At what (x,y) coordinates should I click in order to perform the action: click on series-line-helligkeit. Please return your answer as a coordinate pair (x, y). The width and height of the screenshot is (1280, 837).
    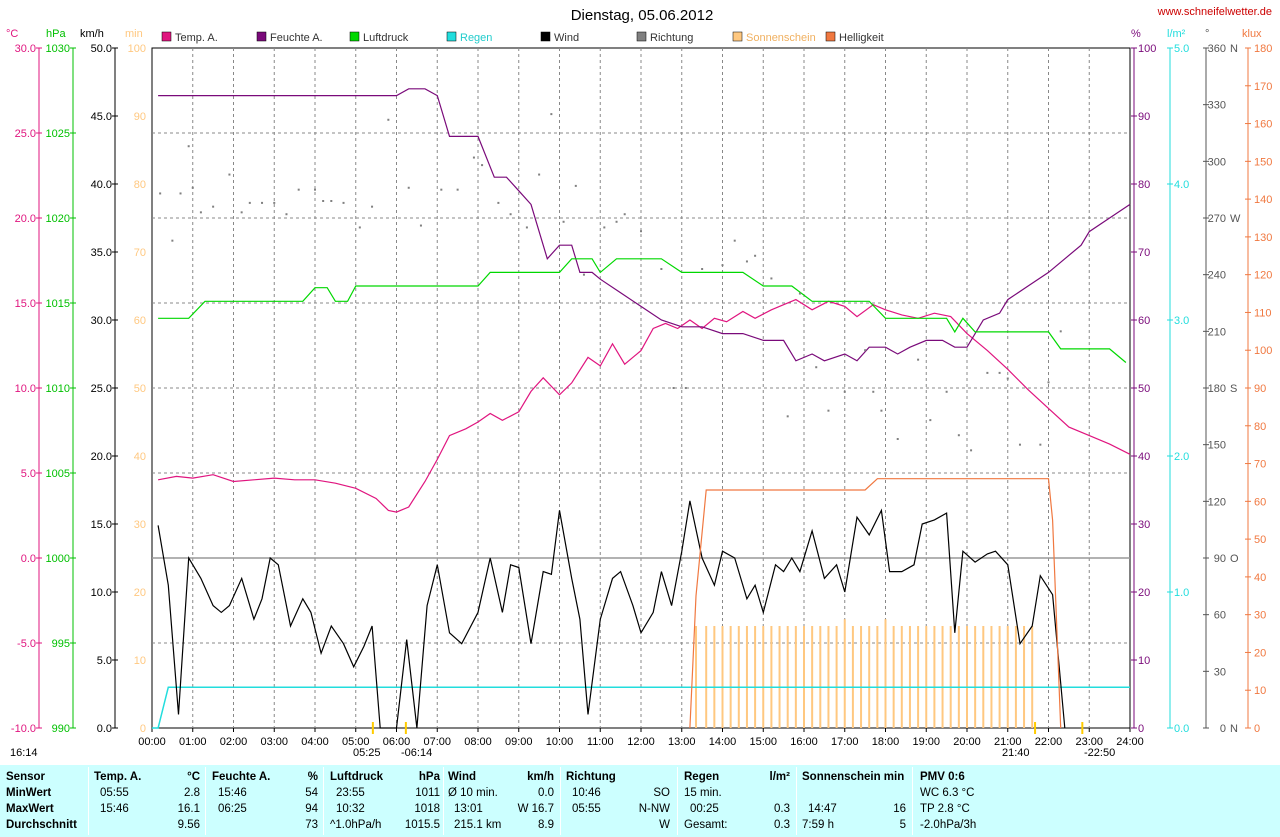
    Looking at the image, I should click on (875, 603).